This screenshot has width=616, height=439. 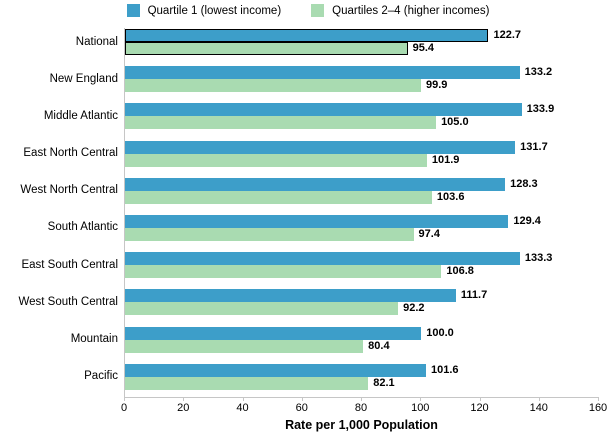 I want to click on chart-row: East North Central 131.7 101.9, so click(x=308, y=158).